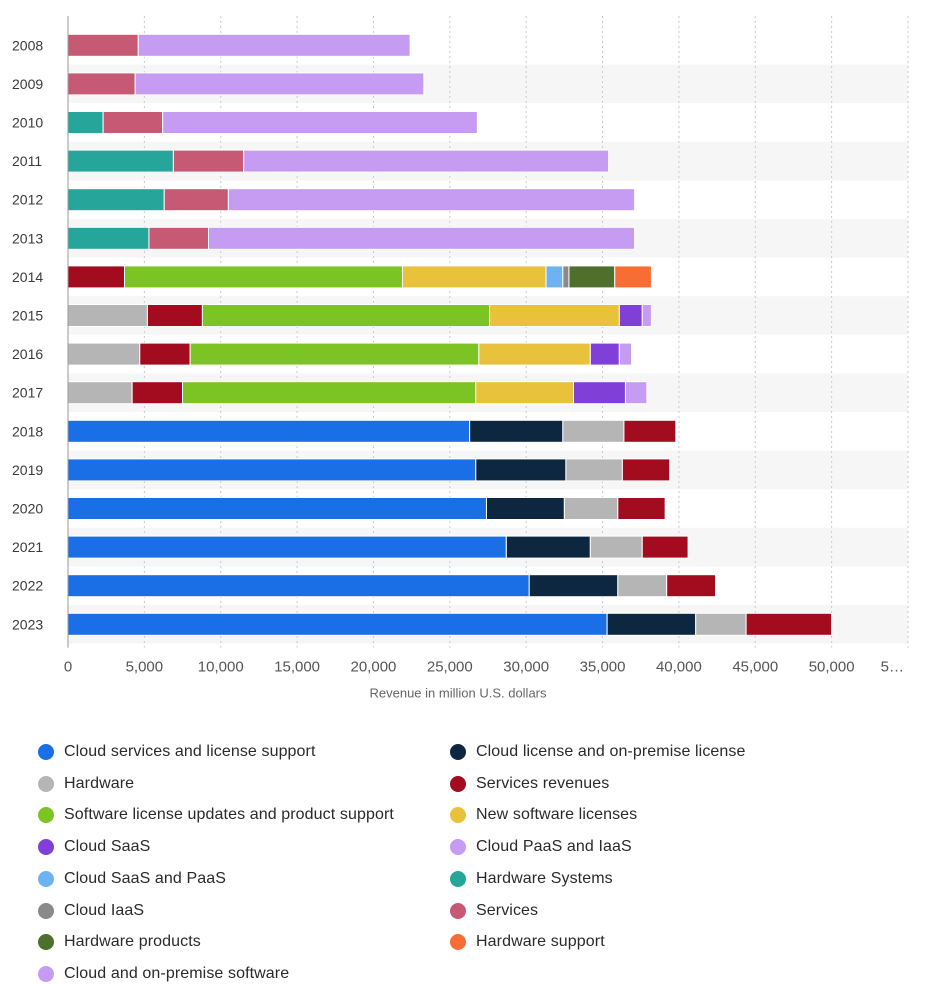 This screenshot has width=936, height=986. What do you see at coordinates (27, 586) in the screenshot?
I see `y-tick-label: 2022` at bounding box center [27, 586].